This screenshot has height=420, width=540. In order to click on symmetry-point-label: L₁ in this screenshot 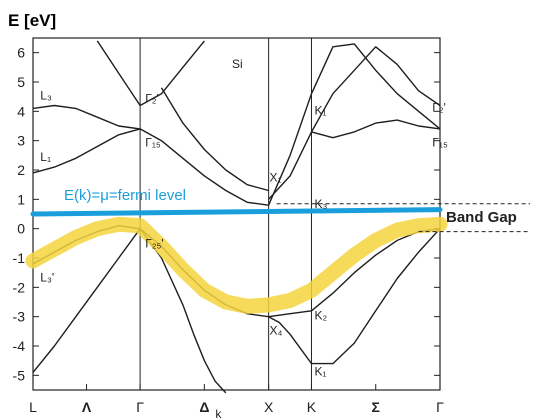, I will do `click(45, 157)`.